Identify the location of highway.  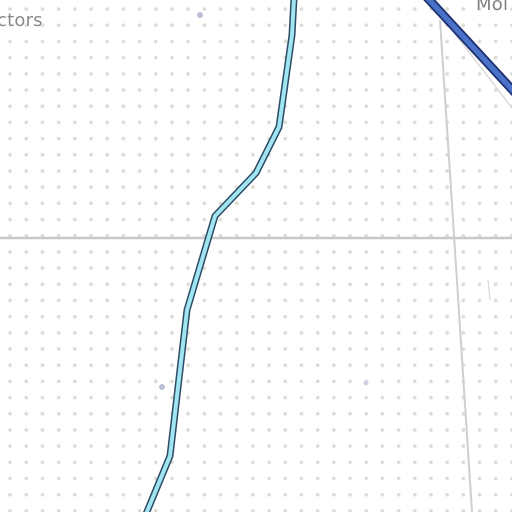
(467, 48).